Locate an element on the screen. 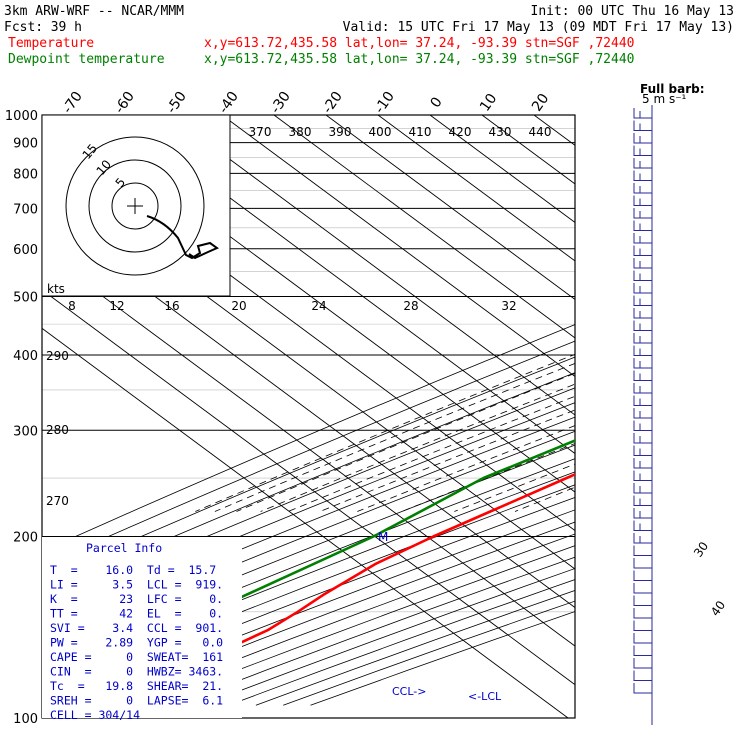  theta-left-label-290: 290 is located at coordinates (57, 356).